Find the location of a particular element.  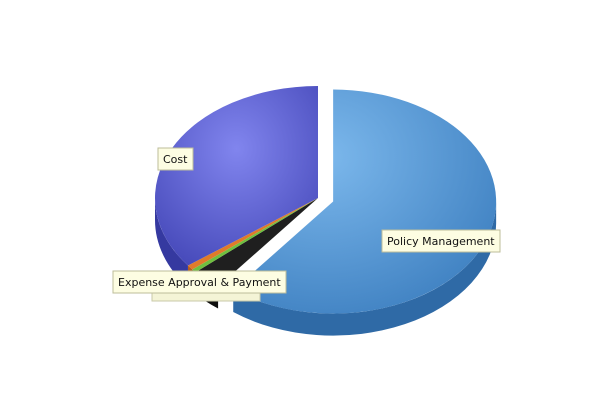

pie-label-0: Policy Management is located at coordinates (441, 241).